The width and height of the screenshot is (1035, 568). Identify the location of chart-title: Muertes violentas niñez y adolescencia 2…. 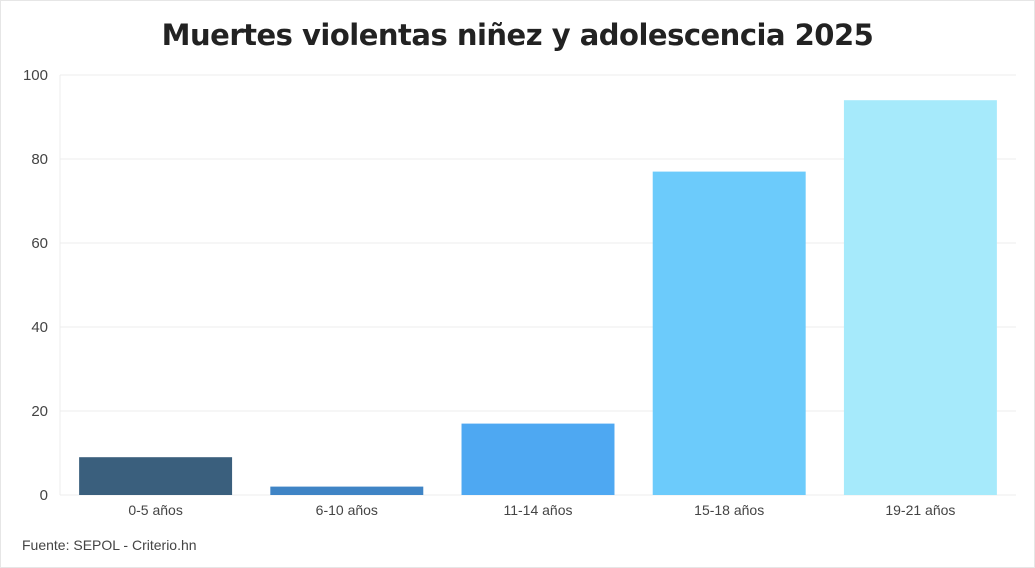
(517, 35).